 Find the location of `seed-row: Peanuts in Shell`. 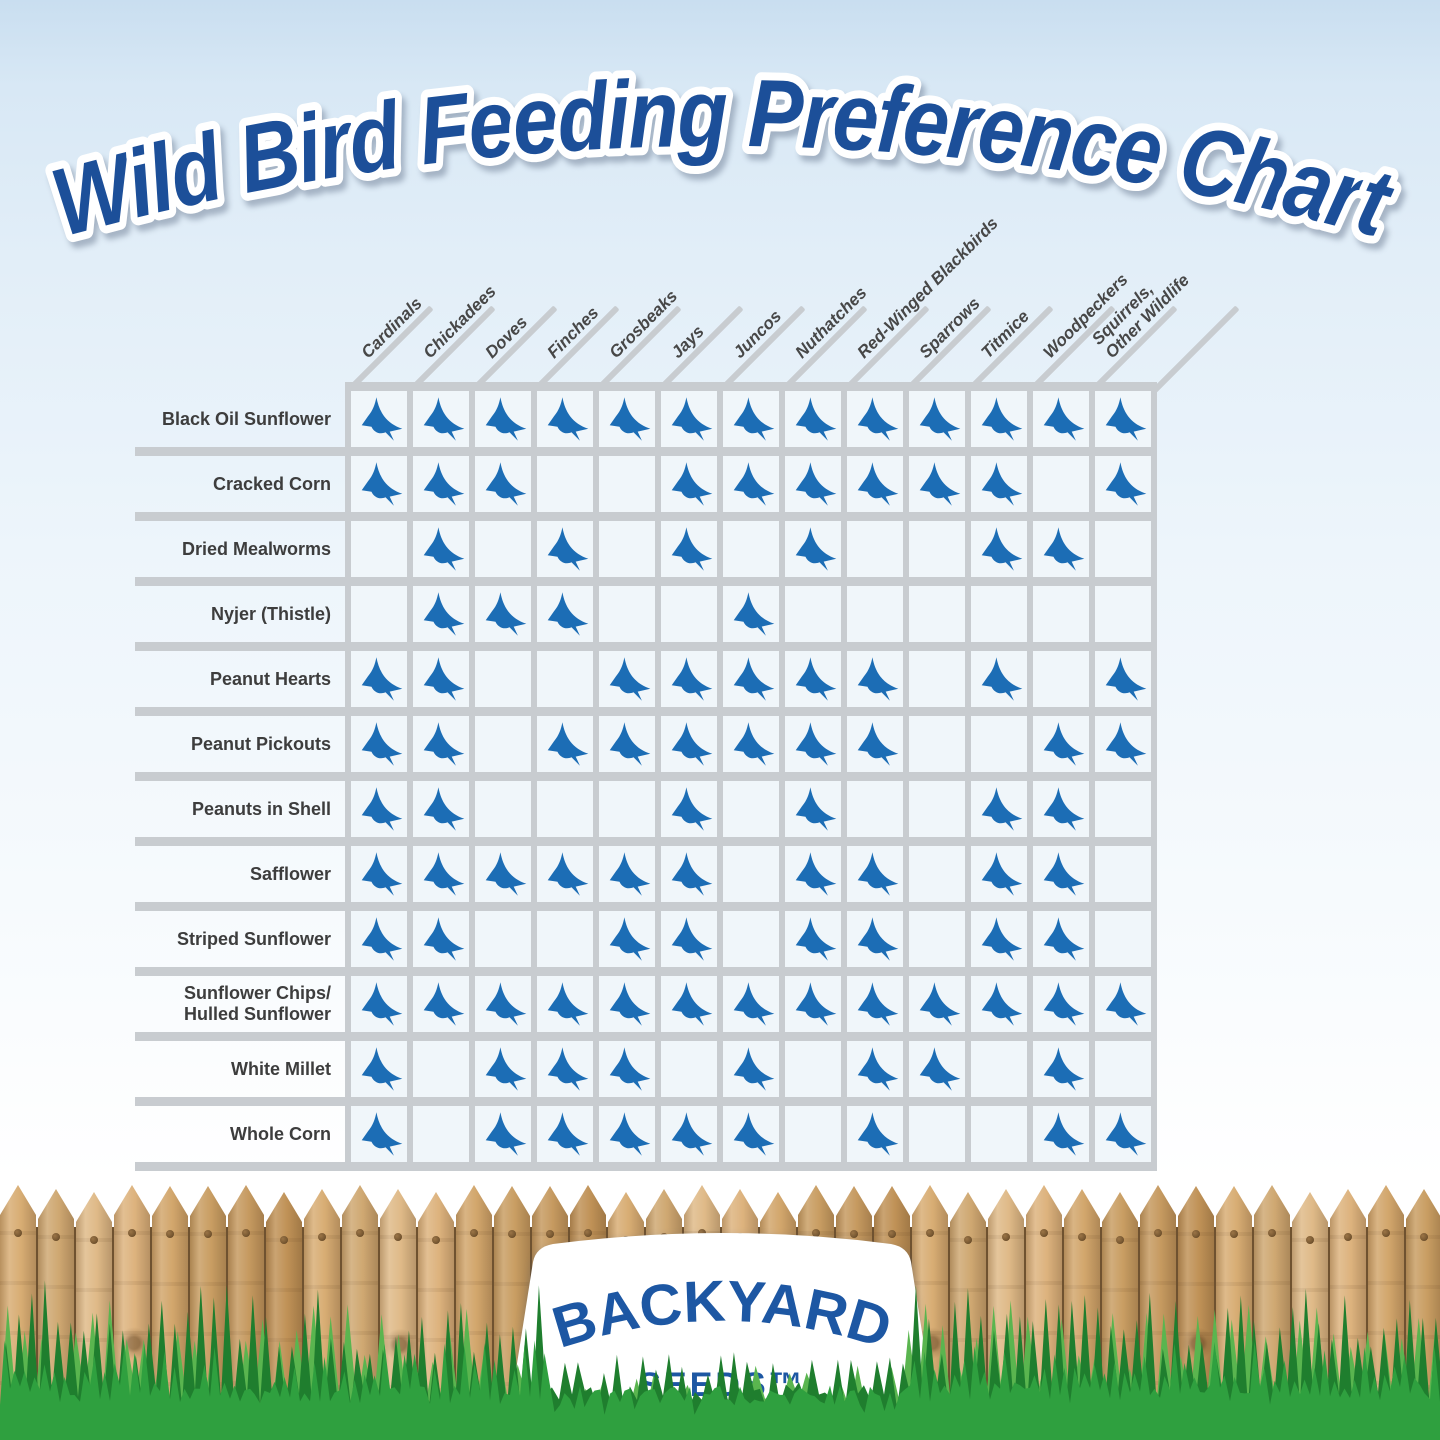

seed-row: Peanuts in Shell is located at coordinates (646, 813).